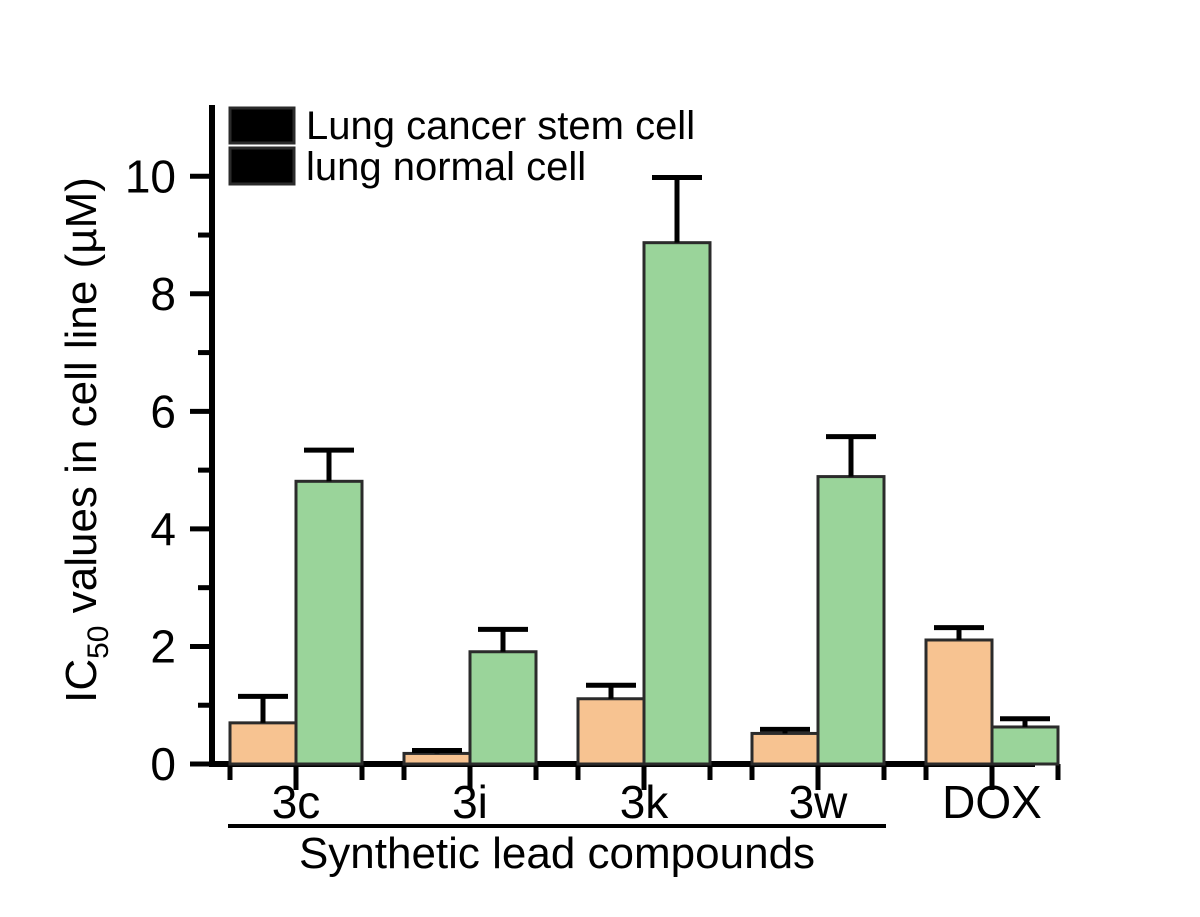 The height and width of the screenshot is (917, 1200). What do you see at coordinates (163, 646) in the screenshot?
I see `y-tick-label: 2` at bounding box center [163, 646].